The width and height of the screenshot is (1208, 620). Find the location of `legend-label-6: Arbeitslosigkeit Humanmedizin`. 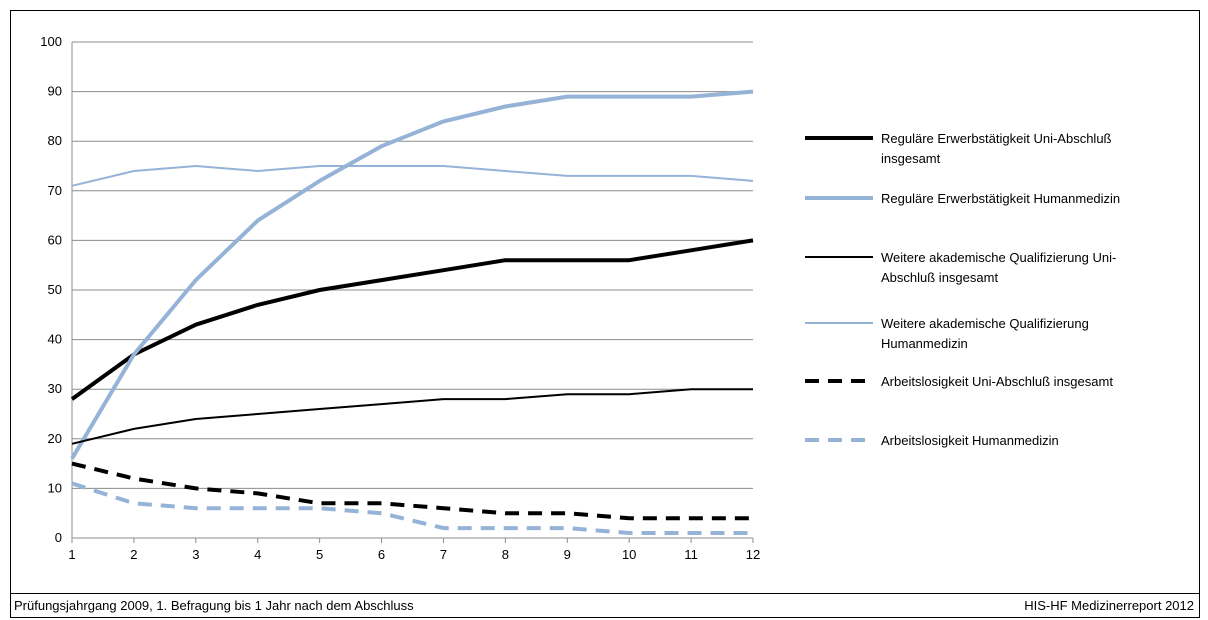

legend-label-6: Arbeitslosigkeit Humanmedizin is located at coordinates (970, 440).